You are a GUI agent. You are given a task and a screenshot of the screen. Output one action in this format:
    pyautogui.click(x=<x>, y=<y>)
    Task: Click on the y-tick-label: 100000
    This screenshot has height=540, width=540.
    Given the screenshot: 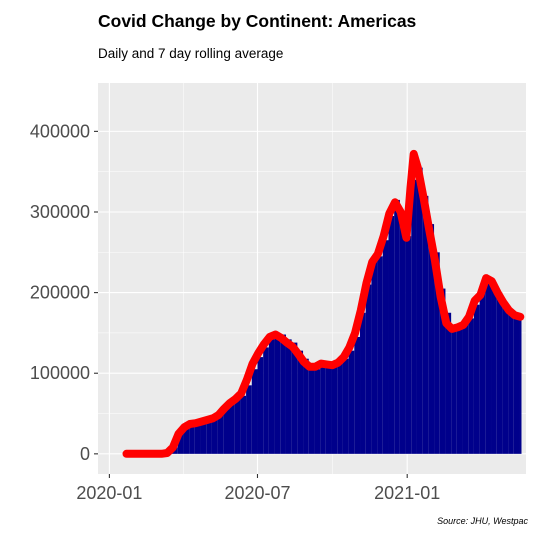 What is the action you would take?
    pyautogui.click(x=60, y=373)
    